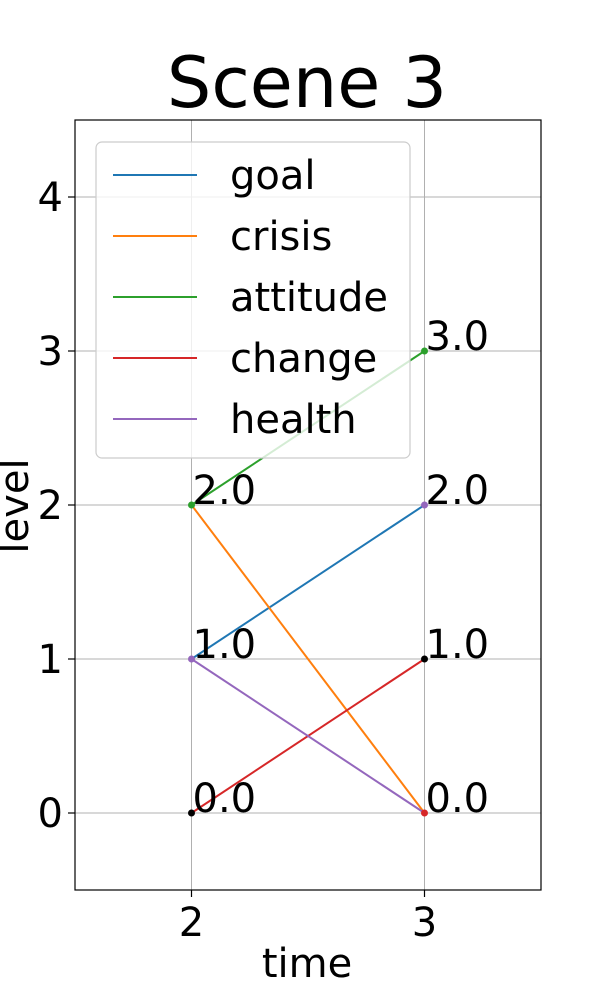  What do you see at coordinates (50, 506) in the screenshot?
I see `y-tick-label: 2` at bounding box center [50, 506].